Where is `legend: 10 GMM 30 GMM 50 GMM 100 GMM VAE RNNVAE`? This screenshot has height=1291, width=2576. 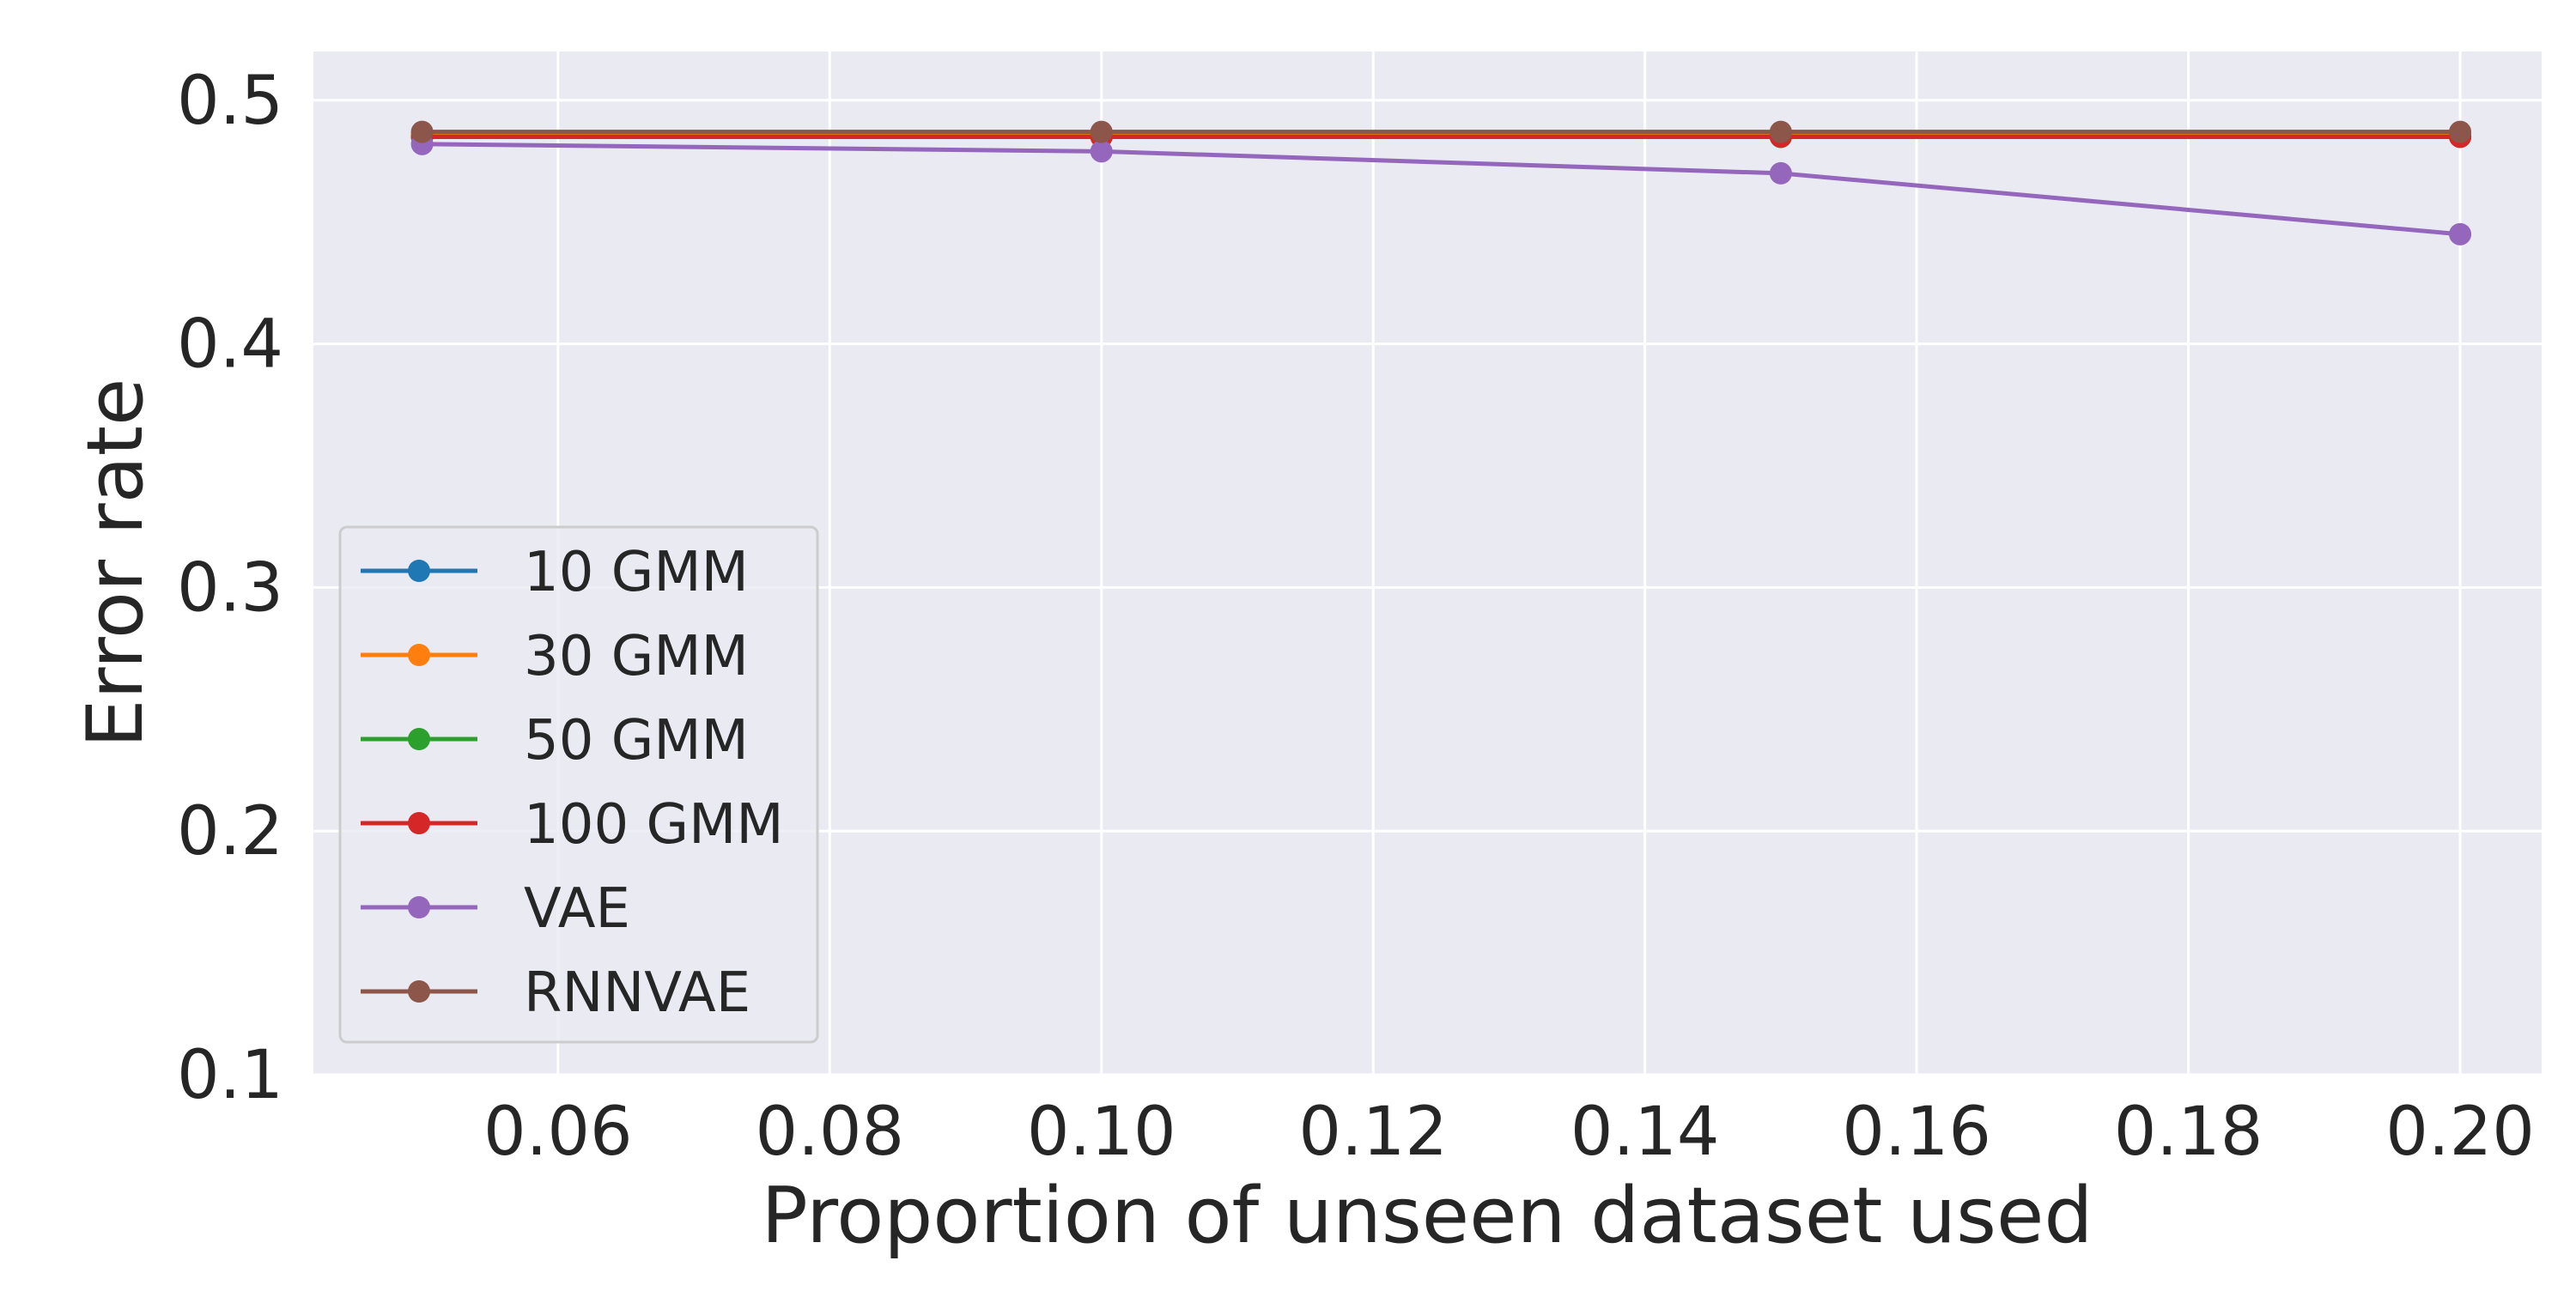
legend: 10 GMM 30 GMM 50 GMM 100 GMM VAE RNNVAE is located at coordinates (578, 784).